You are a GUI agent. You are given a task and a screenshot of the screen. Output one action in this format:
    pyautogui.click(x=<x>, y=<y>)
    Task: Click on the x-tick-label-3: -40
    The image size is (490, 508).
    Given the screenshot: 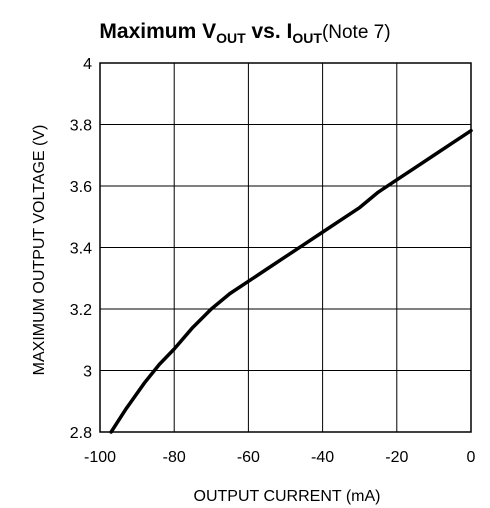 What is the action you would take?
    pyautogui.click(x=322, y=457)
    